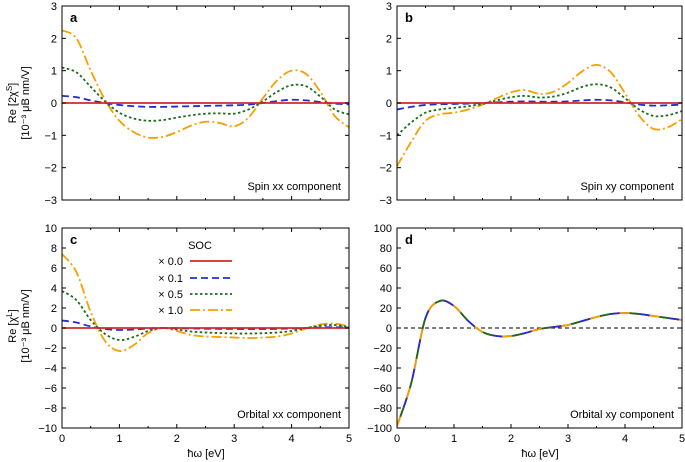  I want to click on x-label-left: ħω [eV], so click(205, 454).